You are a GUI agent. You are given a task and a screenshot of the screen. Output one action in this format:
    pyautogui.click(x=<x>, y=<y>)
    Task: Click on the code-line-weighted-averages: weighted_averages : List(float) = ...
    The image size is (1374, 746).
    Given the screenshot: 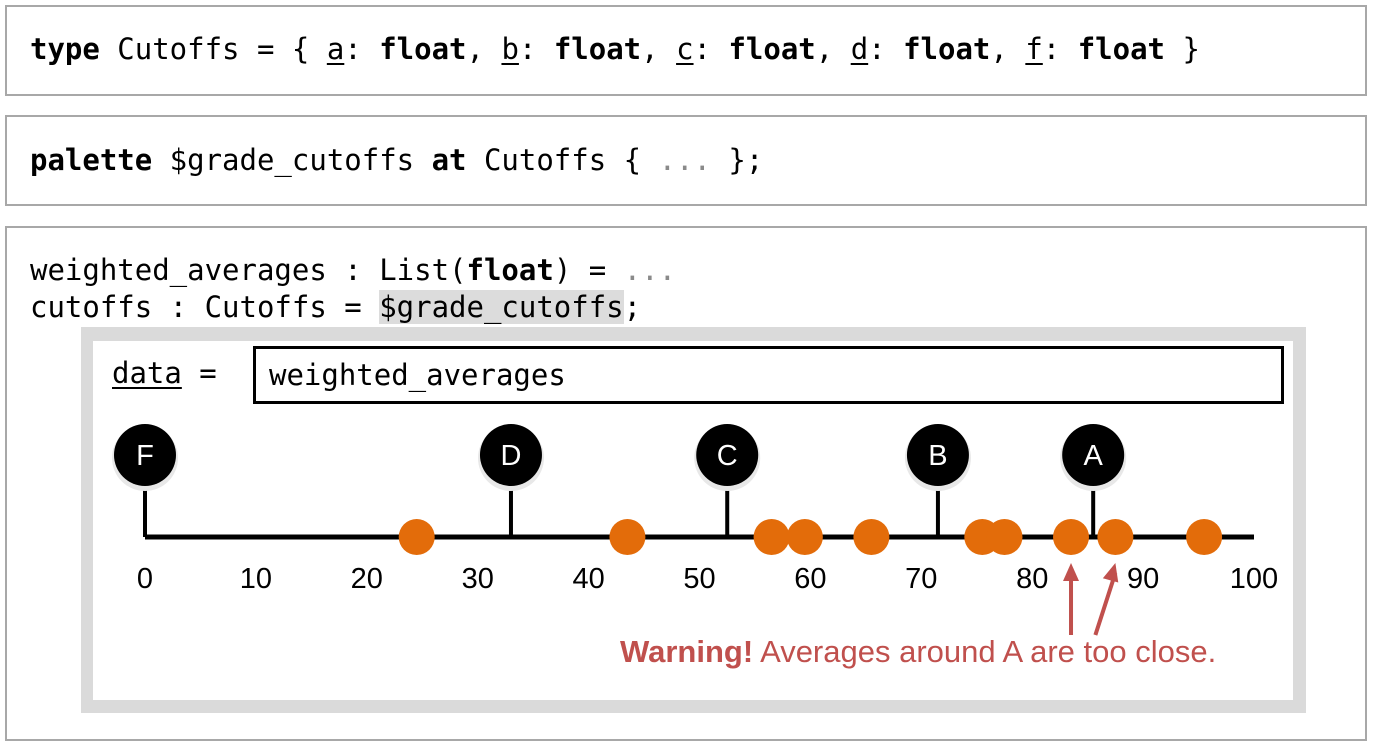 What is the action you would take?
    pyautogui.click(x=353, y=270)
    